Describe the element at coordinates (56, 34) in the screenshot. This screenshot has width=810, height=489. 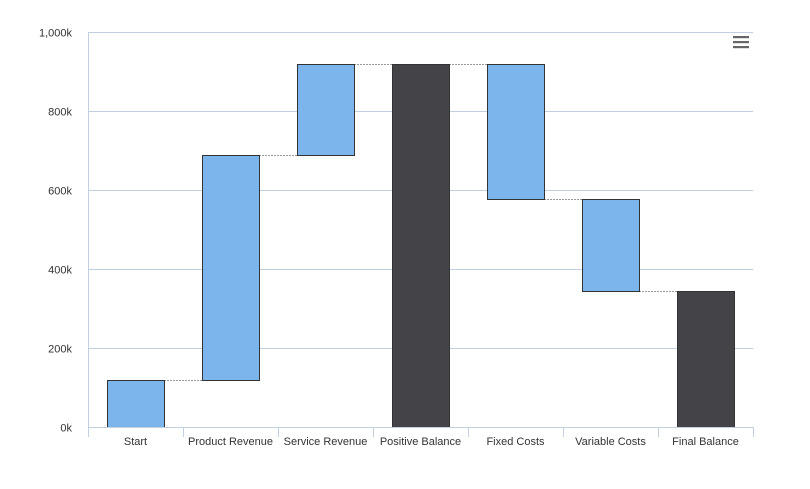
I see `y-tick-label: 1,000k` at that location.